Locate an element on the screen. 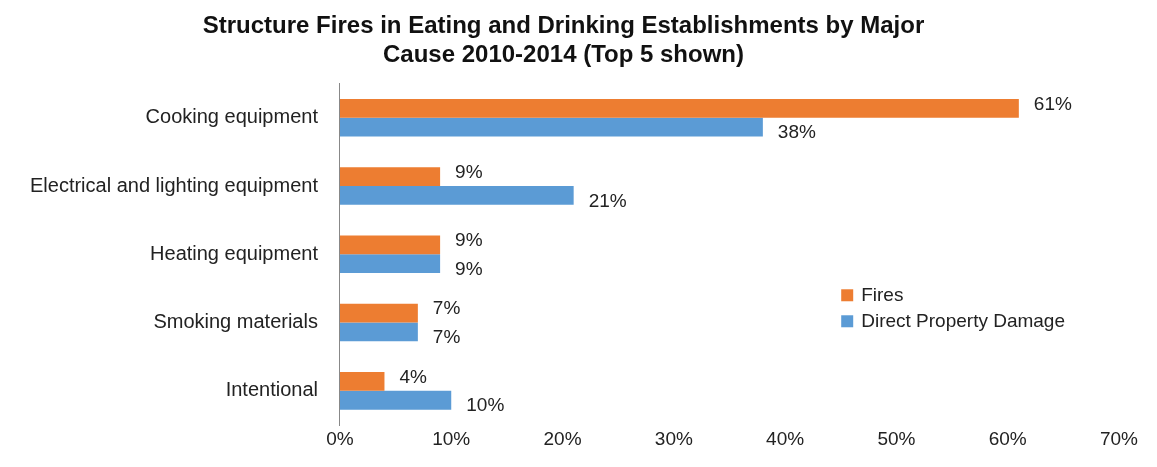 The image size is (1157, 467). chart-title: Structure Fires in Eating and Drinking Establishments by Major Cause 2010-2014 (Top 5 shown) is located at coordinates (563, 39).